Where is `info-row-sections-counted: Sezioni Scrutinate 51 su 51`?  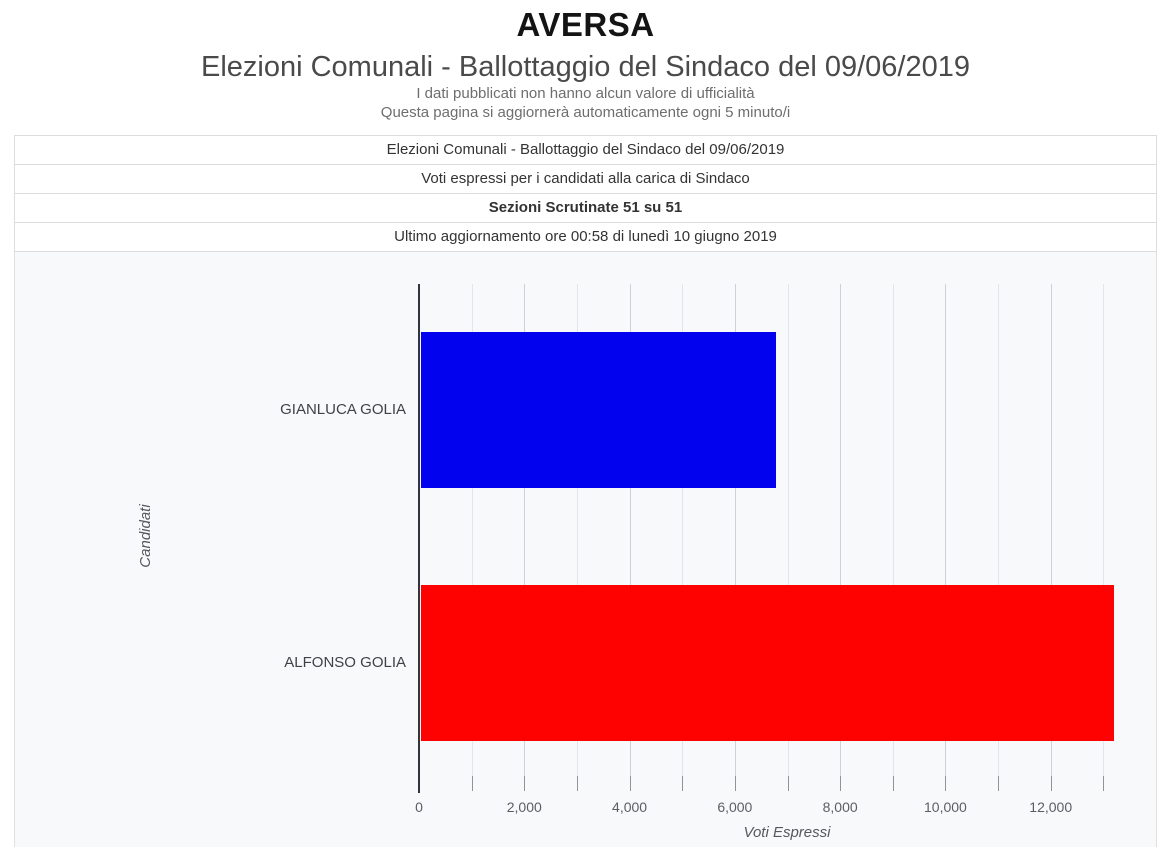 info-row-sections-counted: Sezioni Scrutinate 51 su 51 is located at coordinates (585, 208).